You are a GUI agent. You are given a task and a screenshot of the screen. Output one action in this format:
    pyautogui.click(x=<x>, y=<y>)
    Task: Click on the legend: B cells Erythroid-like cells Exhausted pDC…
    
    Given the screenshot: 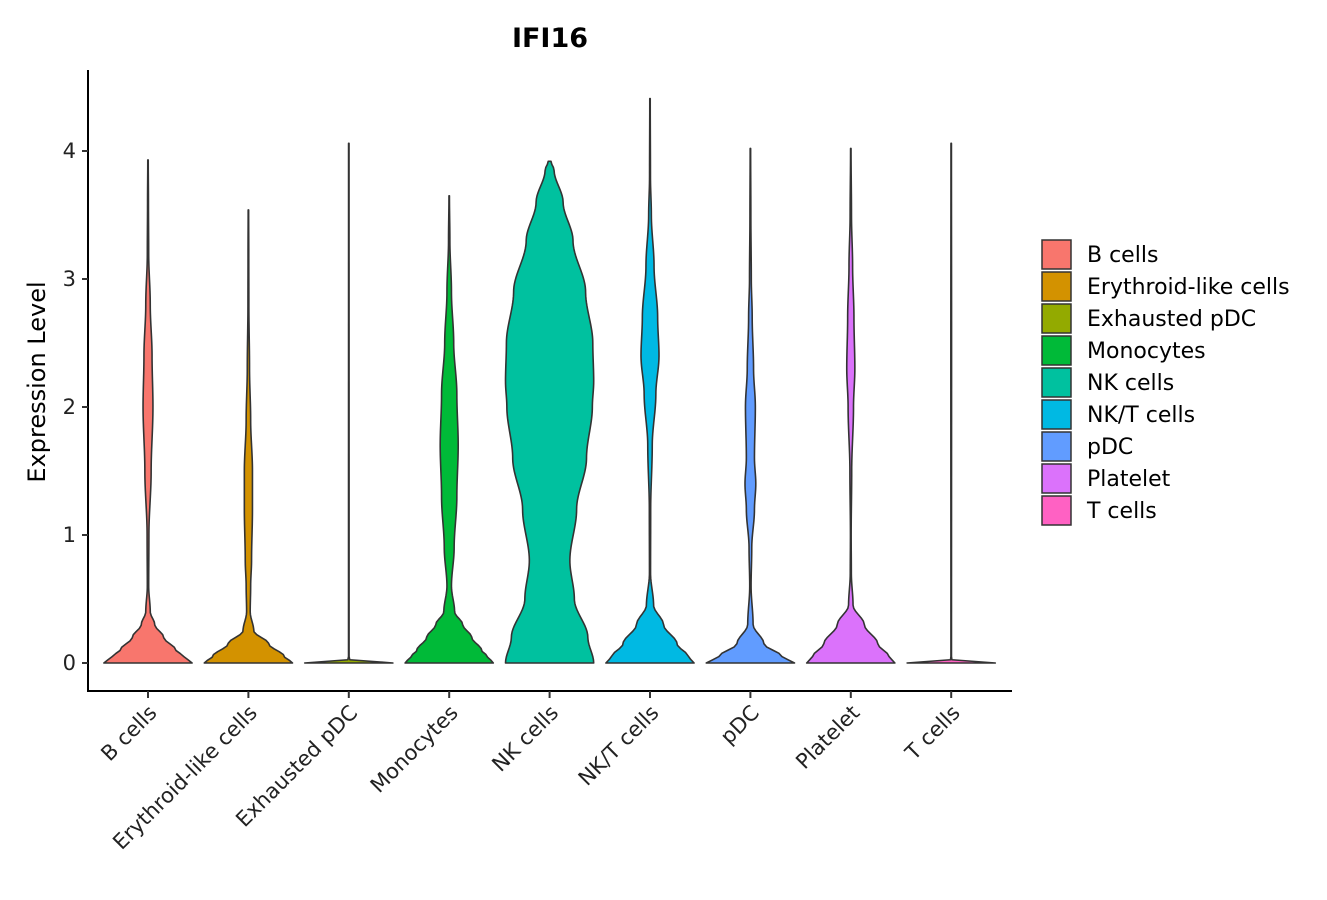 What is the action you would take?
    pyautogui.click(x=1165, y=382)
    